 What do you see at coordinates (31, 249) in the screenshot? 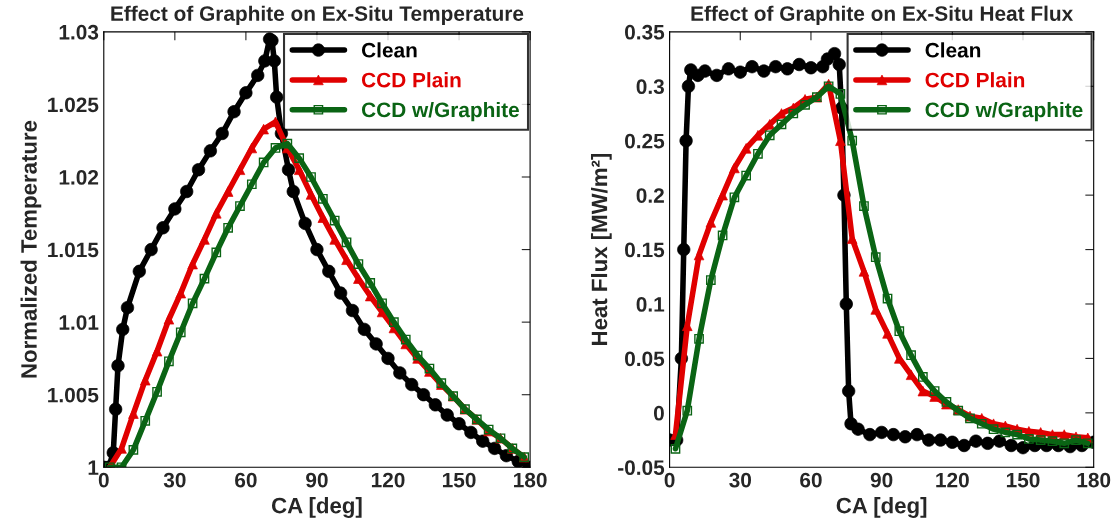
I see `y-axis-title: Normalized Temperature` at bounding box center [31, 249].